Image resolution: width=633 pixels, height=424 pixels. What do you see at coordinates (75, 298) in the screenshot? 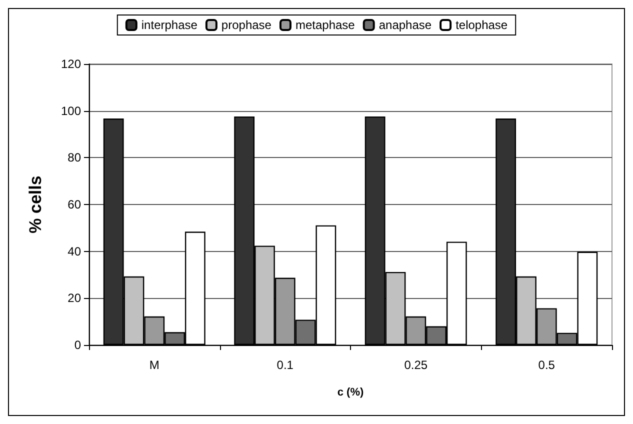
I see `y-tick-label: 20` at bounding box center [75, 298].